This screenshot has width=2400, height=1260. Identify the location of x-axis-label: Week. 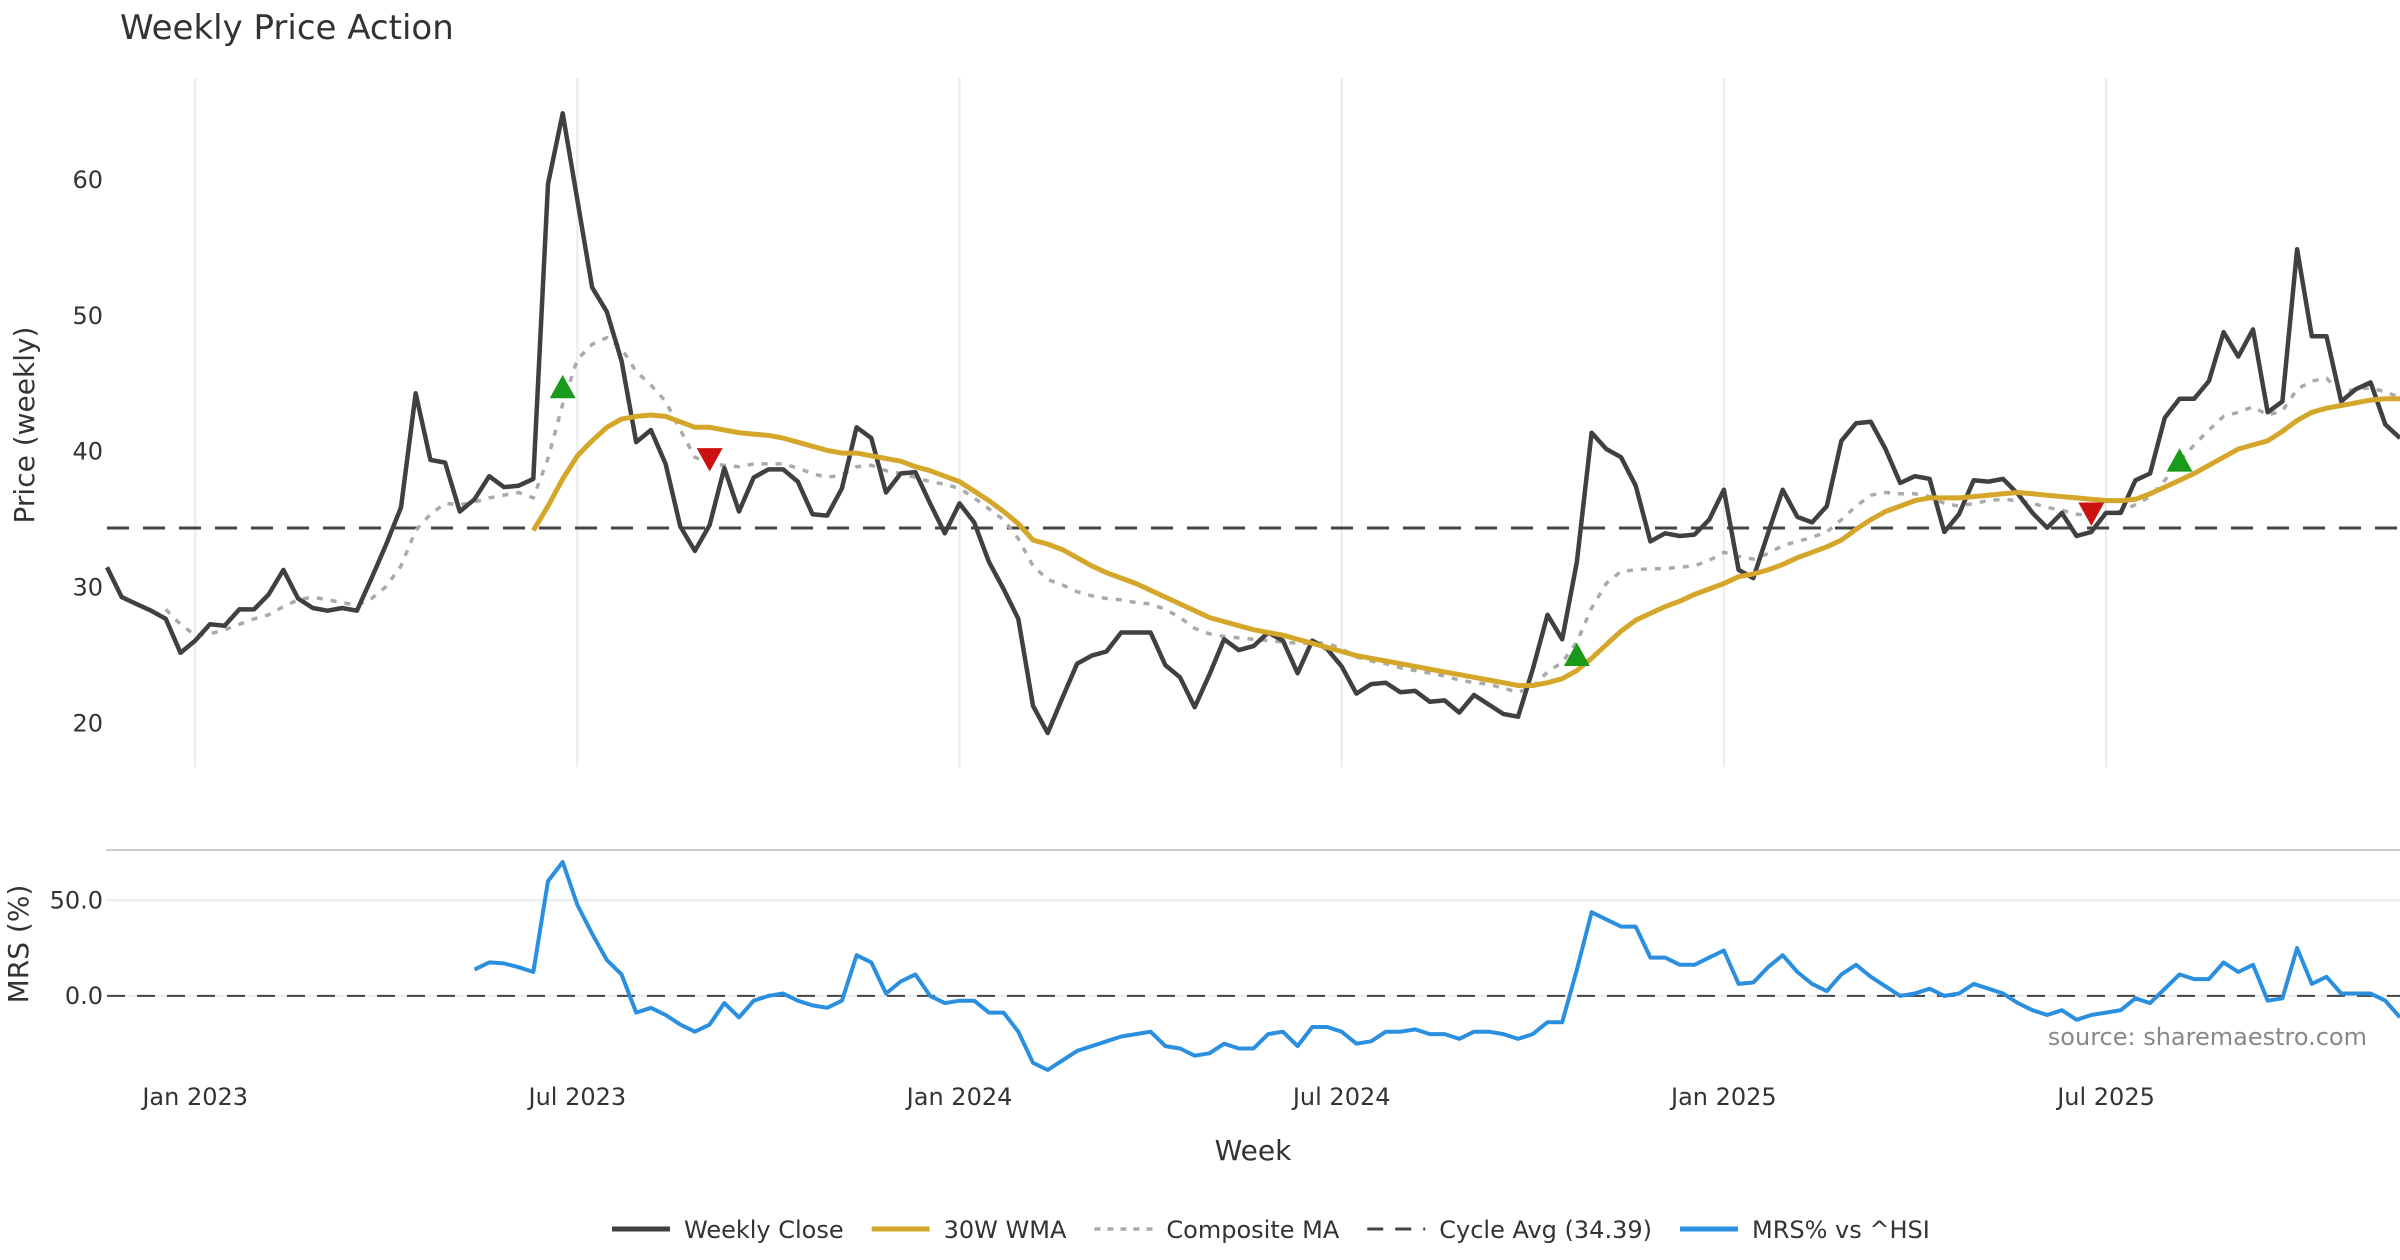
(1253, 1150).